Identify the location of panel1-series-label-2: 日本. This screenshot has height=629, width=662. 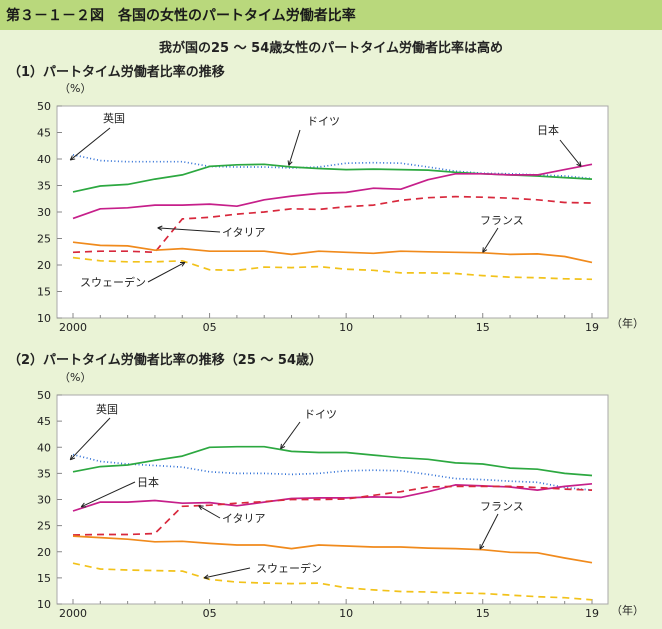
(548, 130).